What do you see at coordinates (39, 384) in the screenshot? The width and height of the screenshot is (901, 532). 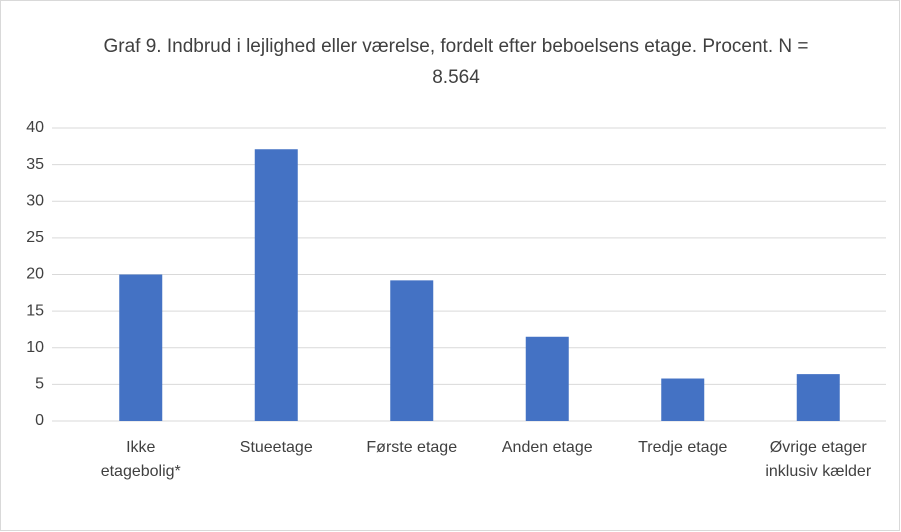 I see `y-tick-label: 5` at bounding box center [39, 384].